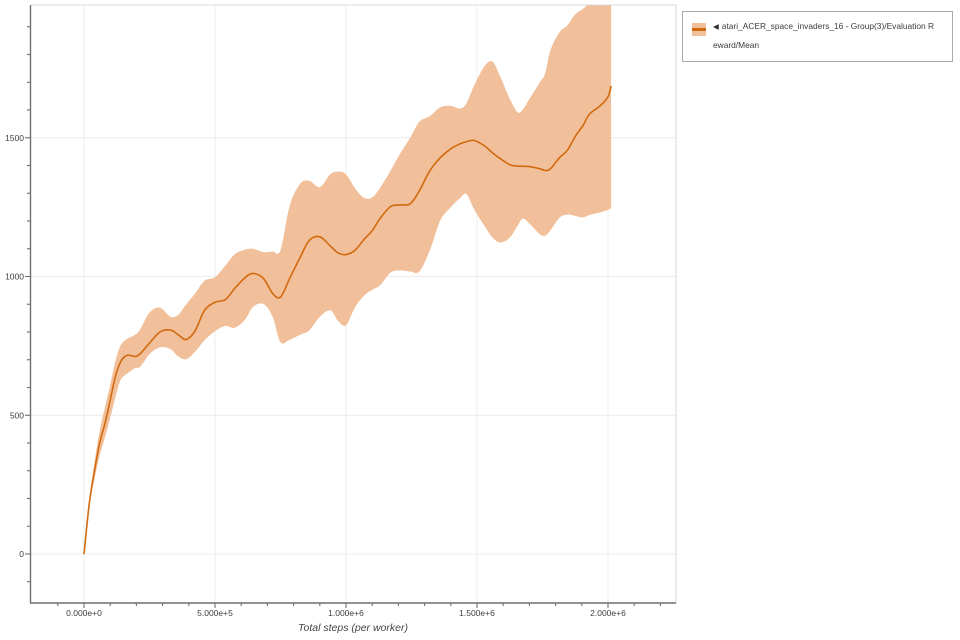  I want to click on x-tick-label: 1.000e+6, so click(346, 613).